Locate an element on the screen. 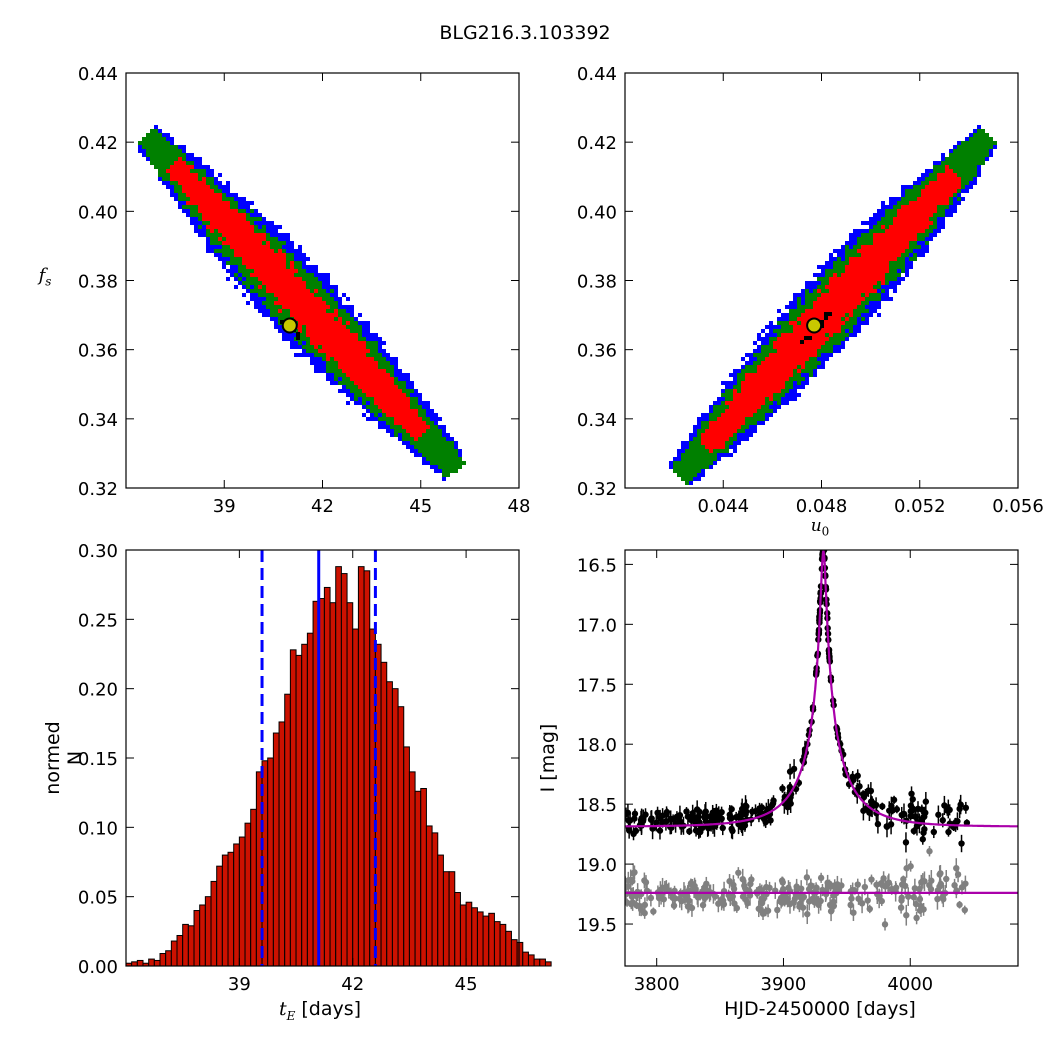  y-tick-label: 0.25 is located at coordinates (98, 620).